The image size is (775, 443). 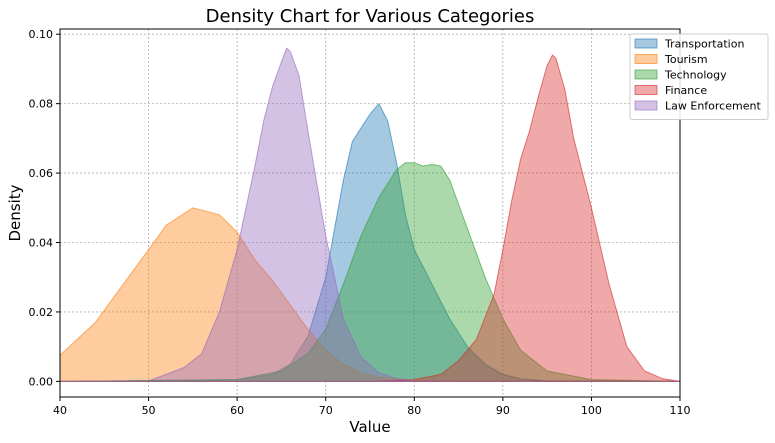 I want to click on legend-label: Technology, so click(x=695, y=75).